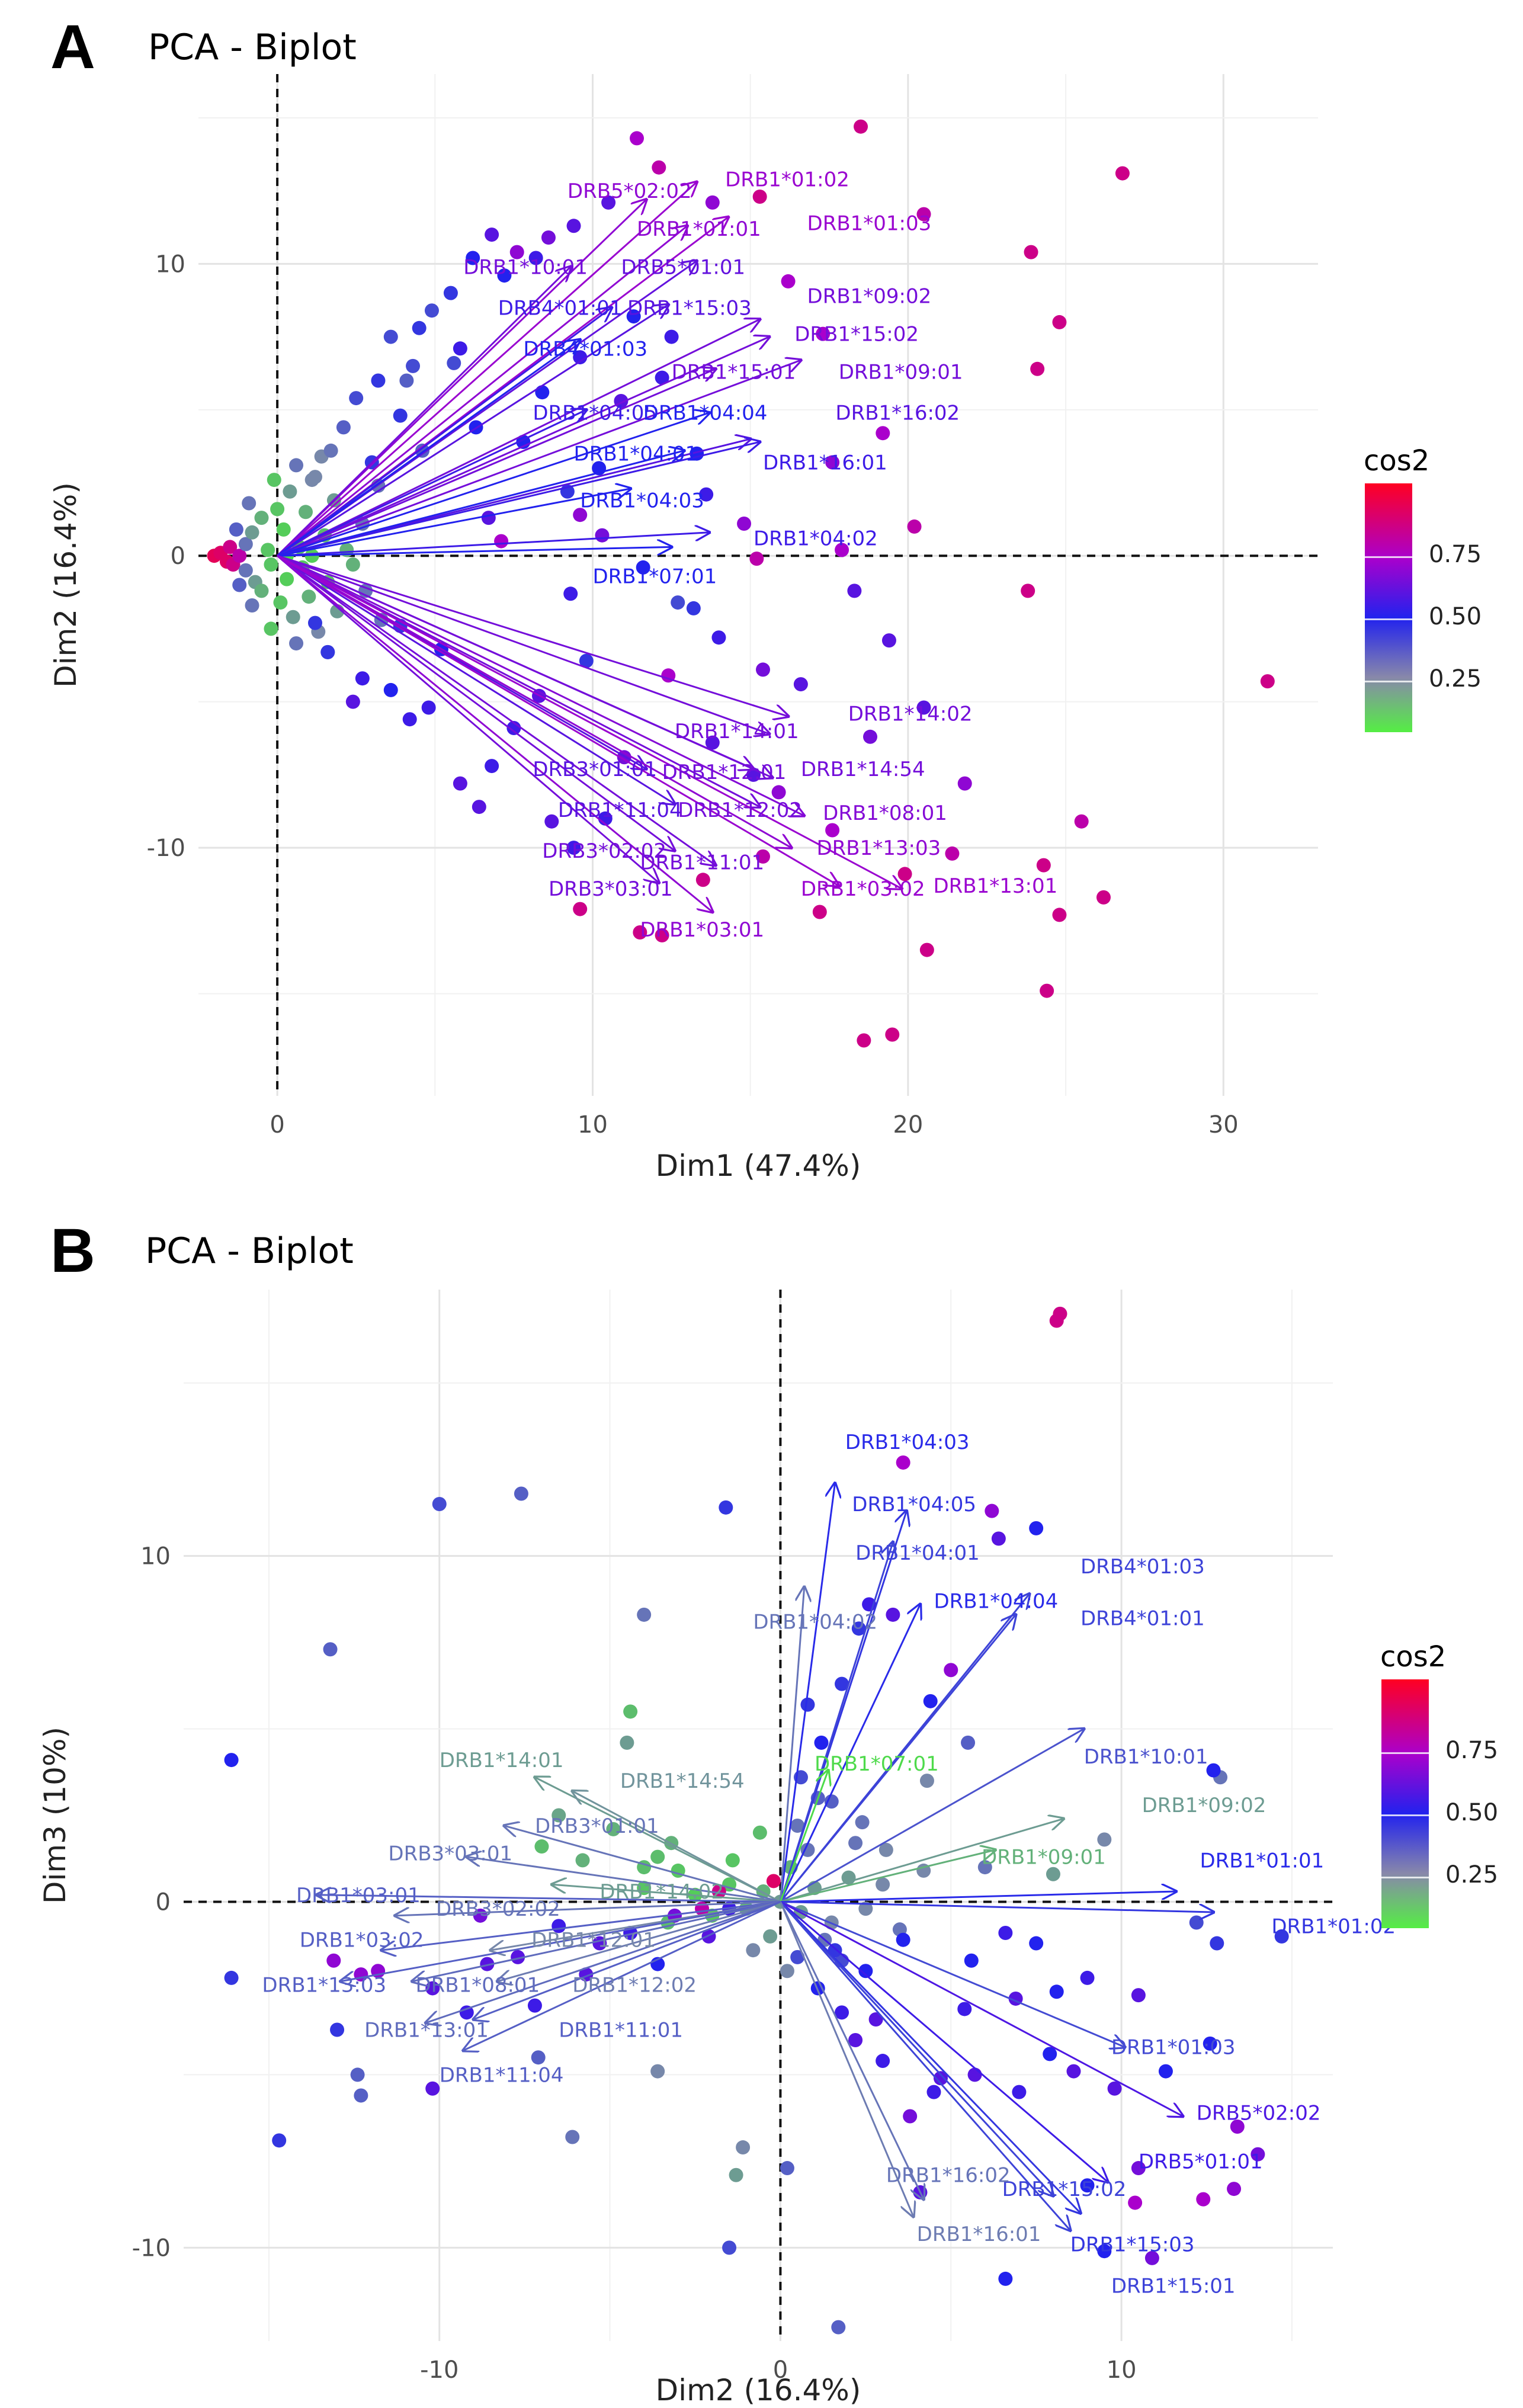 The image size is (1523, 2408). I want to click on variable-label: DRB1*07:01, so click(654, 577).